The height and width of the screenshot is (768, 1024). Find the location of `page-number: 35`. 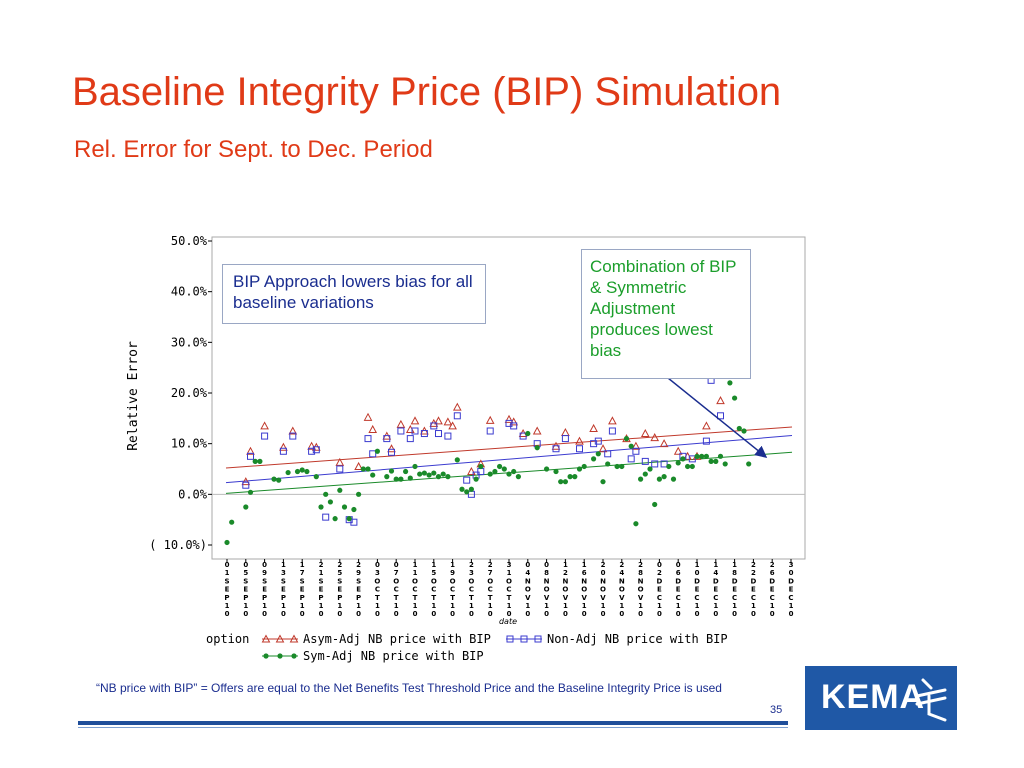

page-number: 35 is located at coordinates (776, 710).